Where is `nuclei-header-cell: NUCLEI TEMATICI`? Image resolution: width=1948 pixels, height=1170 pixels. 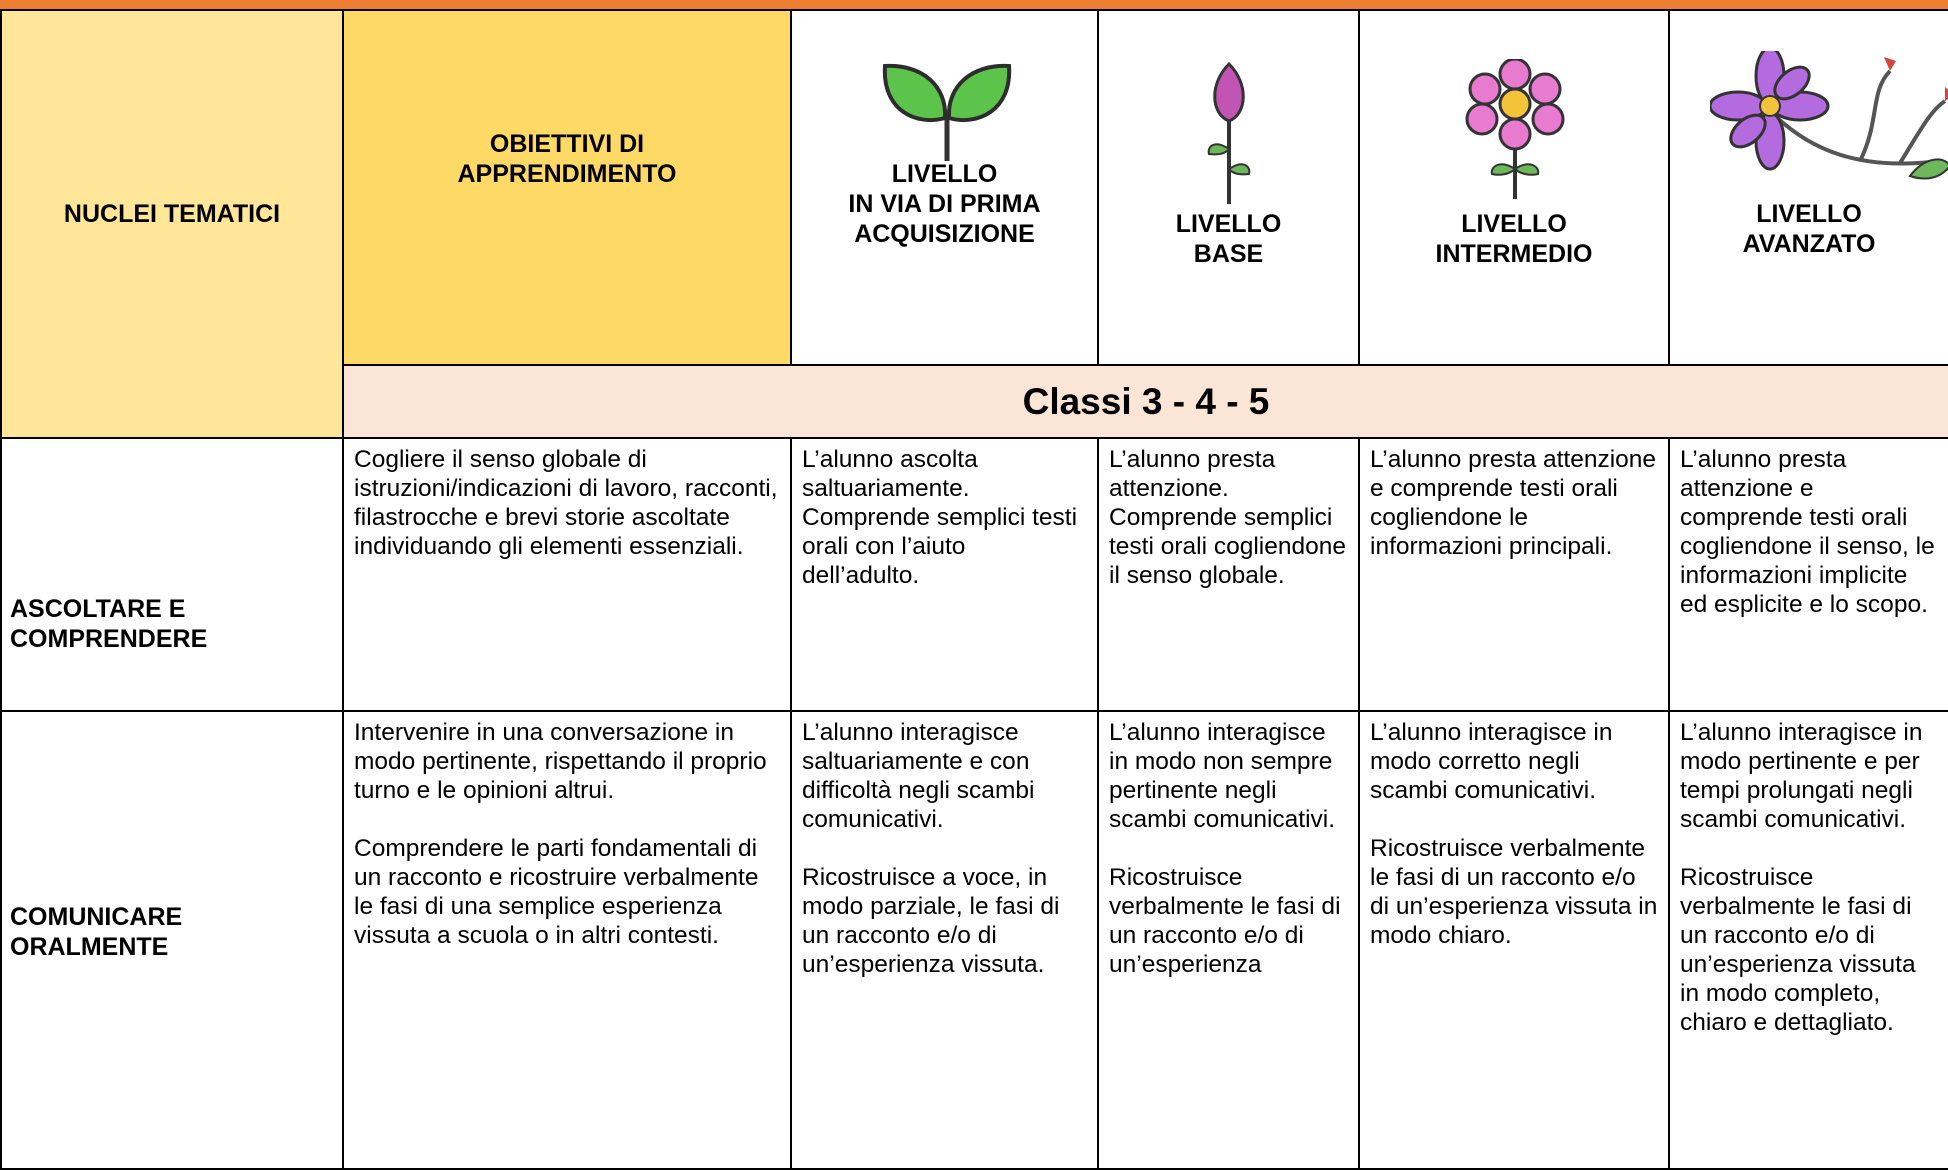 nuclei-header-cell: NUCLEI TEMATICI is located at coordinates (172, 224).